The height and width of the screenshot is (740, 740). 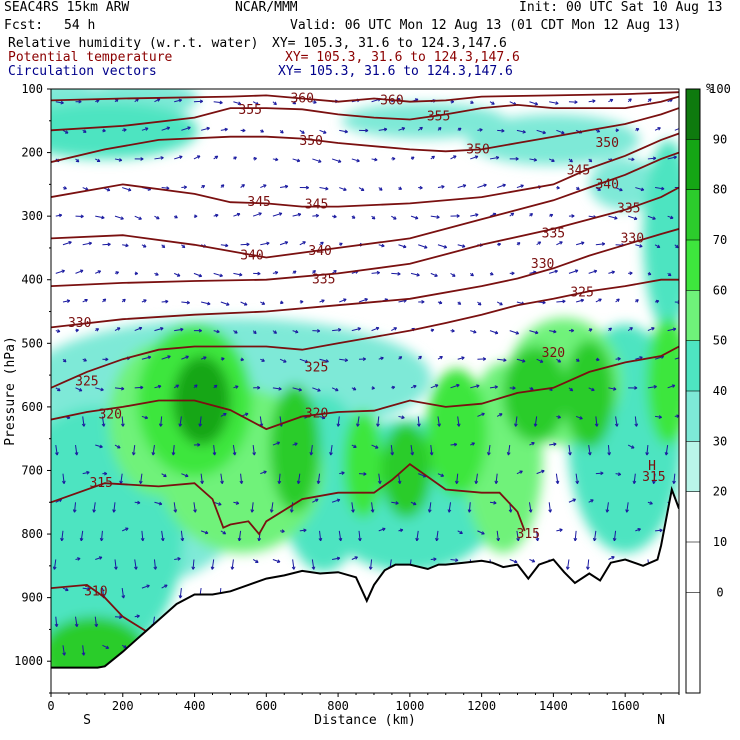 What do you see at coordinates (32, 89) in the screenshot?
I see `y-tick-label: 100` at bounding box center [32, 89].